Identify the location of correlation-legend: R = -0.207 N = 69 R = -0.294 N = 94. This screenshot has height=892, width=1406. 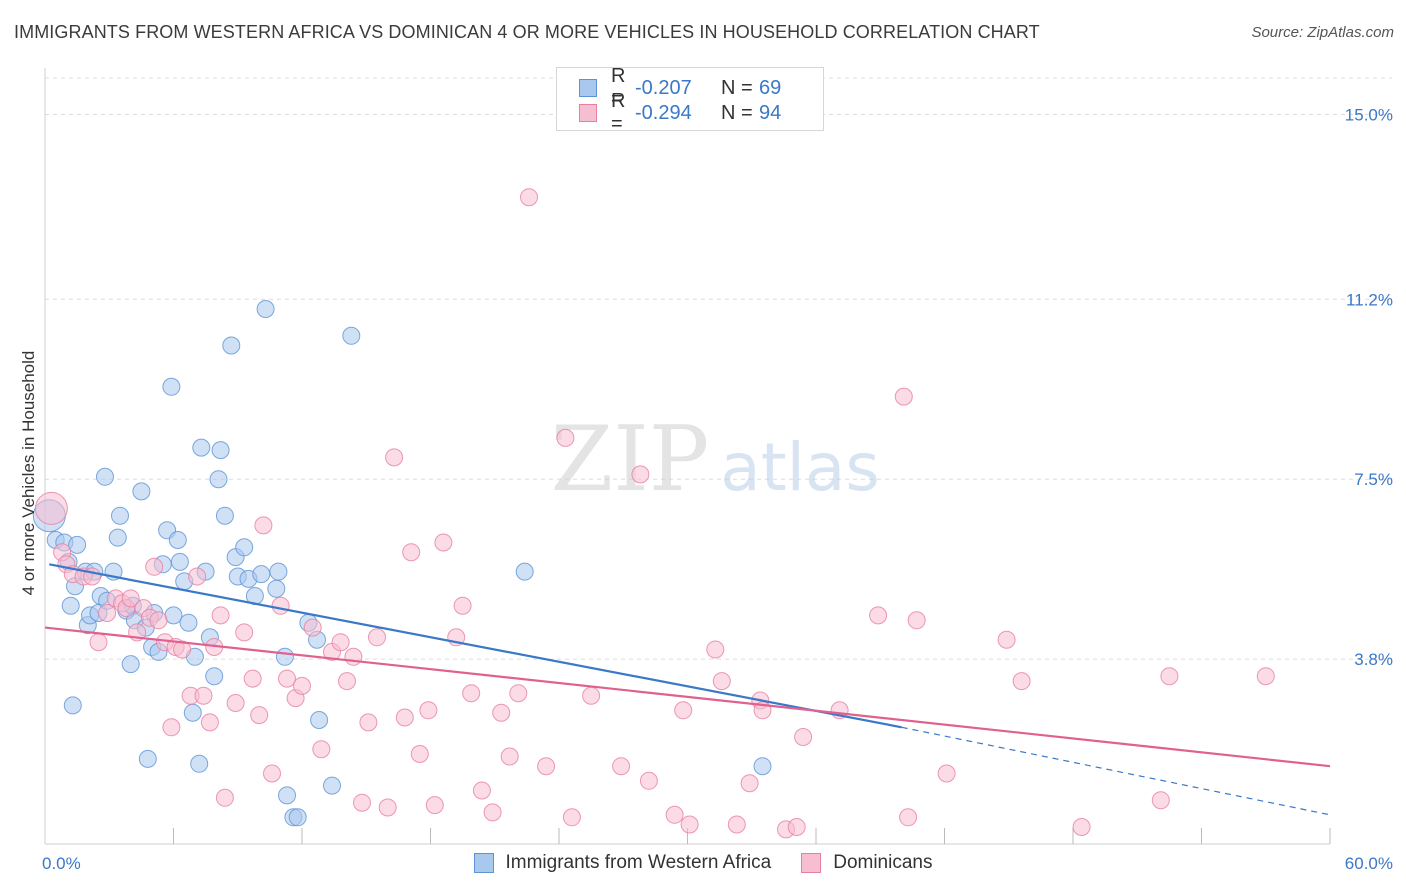
(690, 100).